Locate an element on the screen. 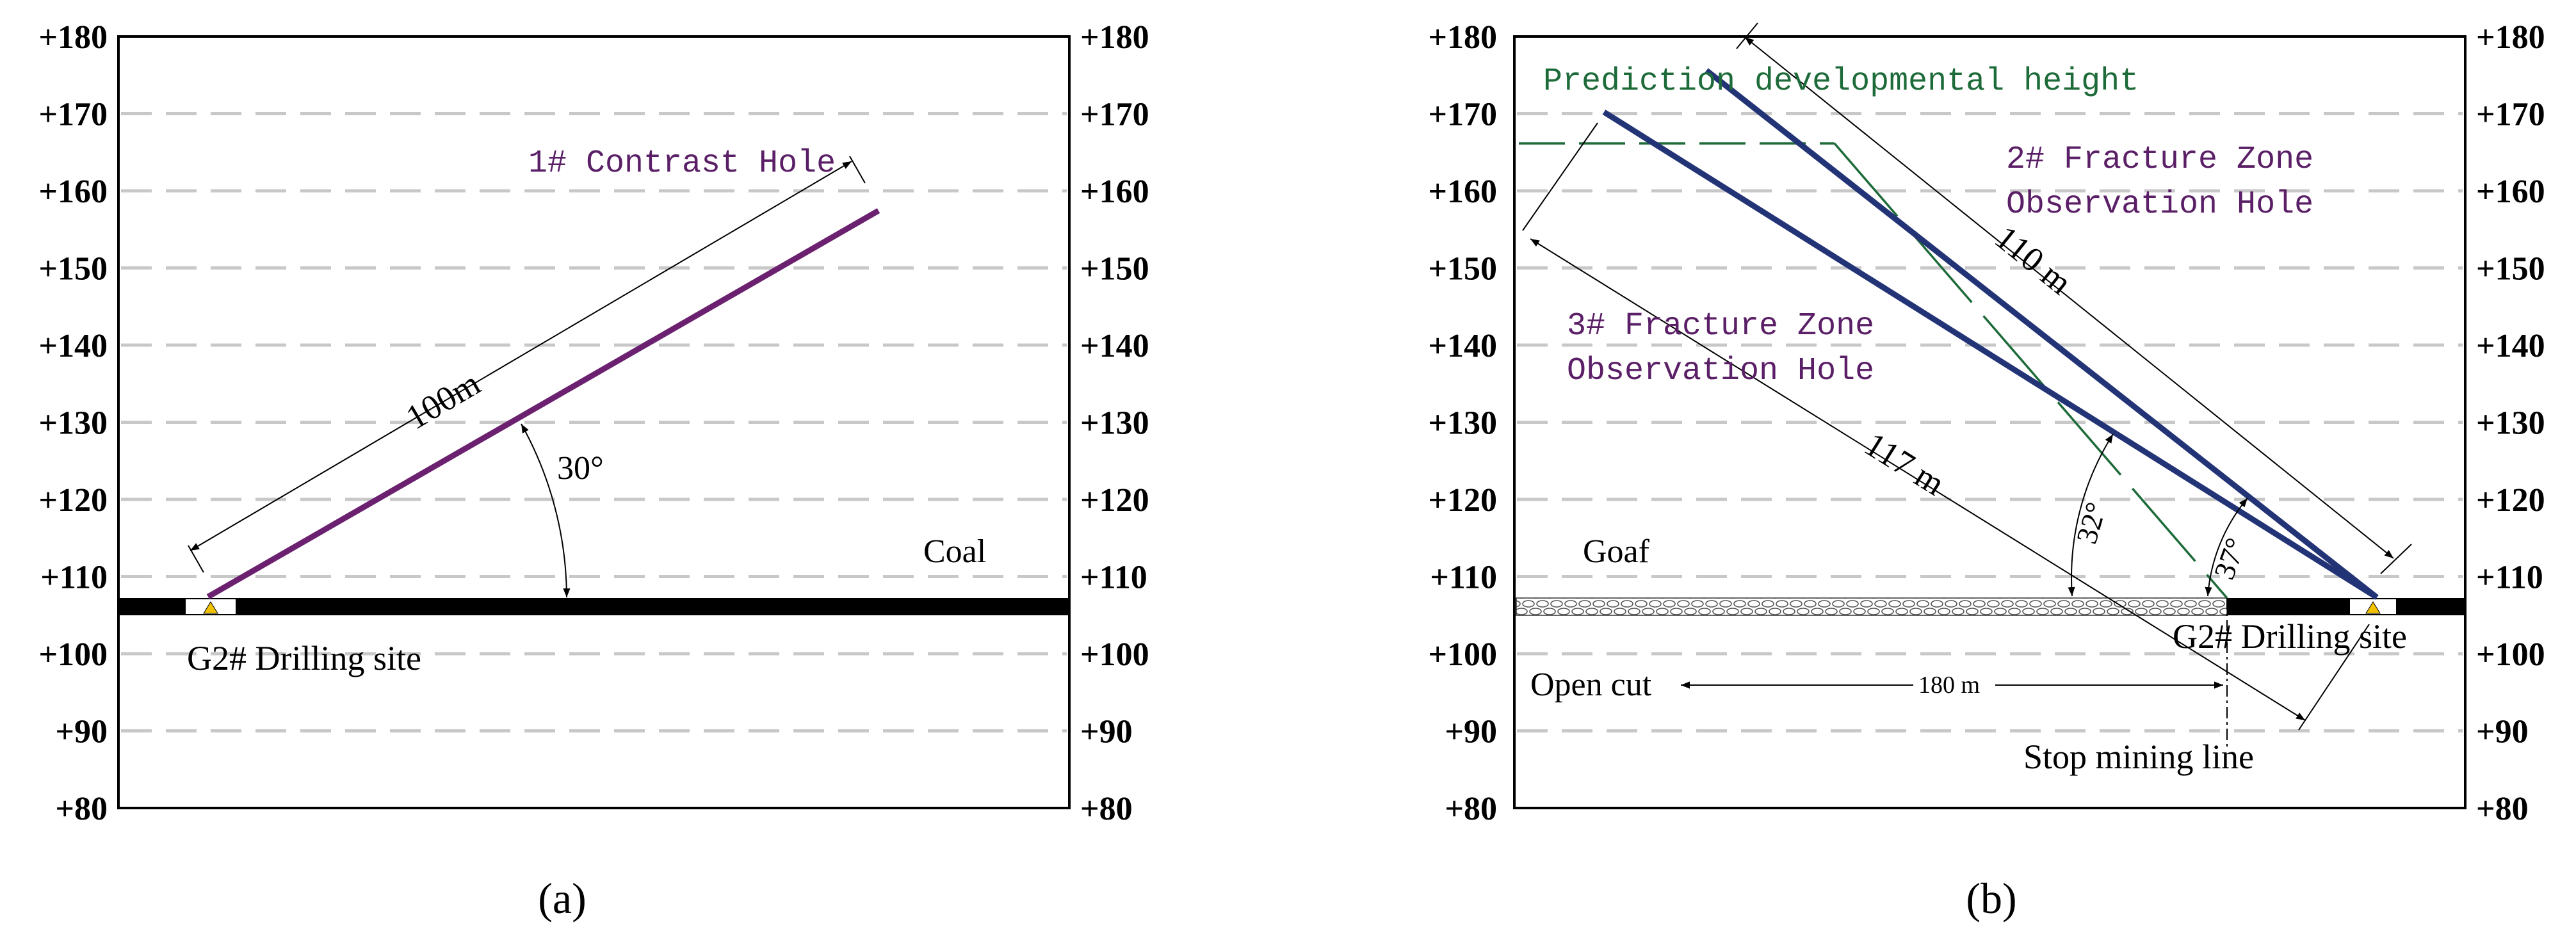 This screenshot has width=2576, height=938. panel-a-coal-label: Coal is located at coordinates (954, 551).